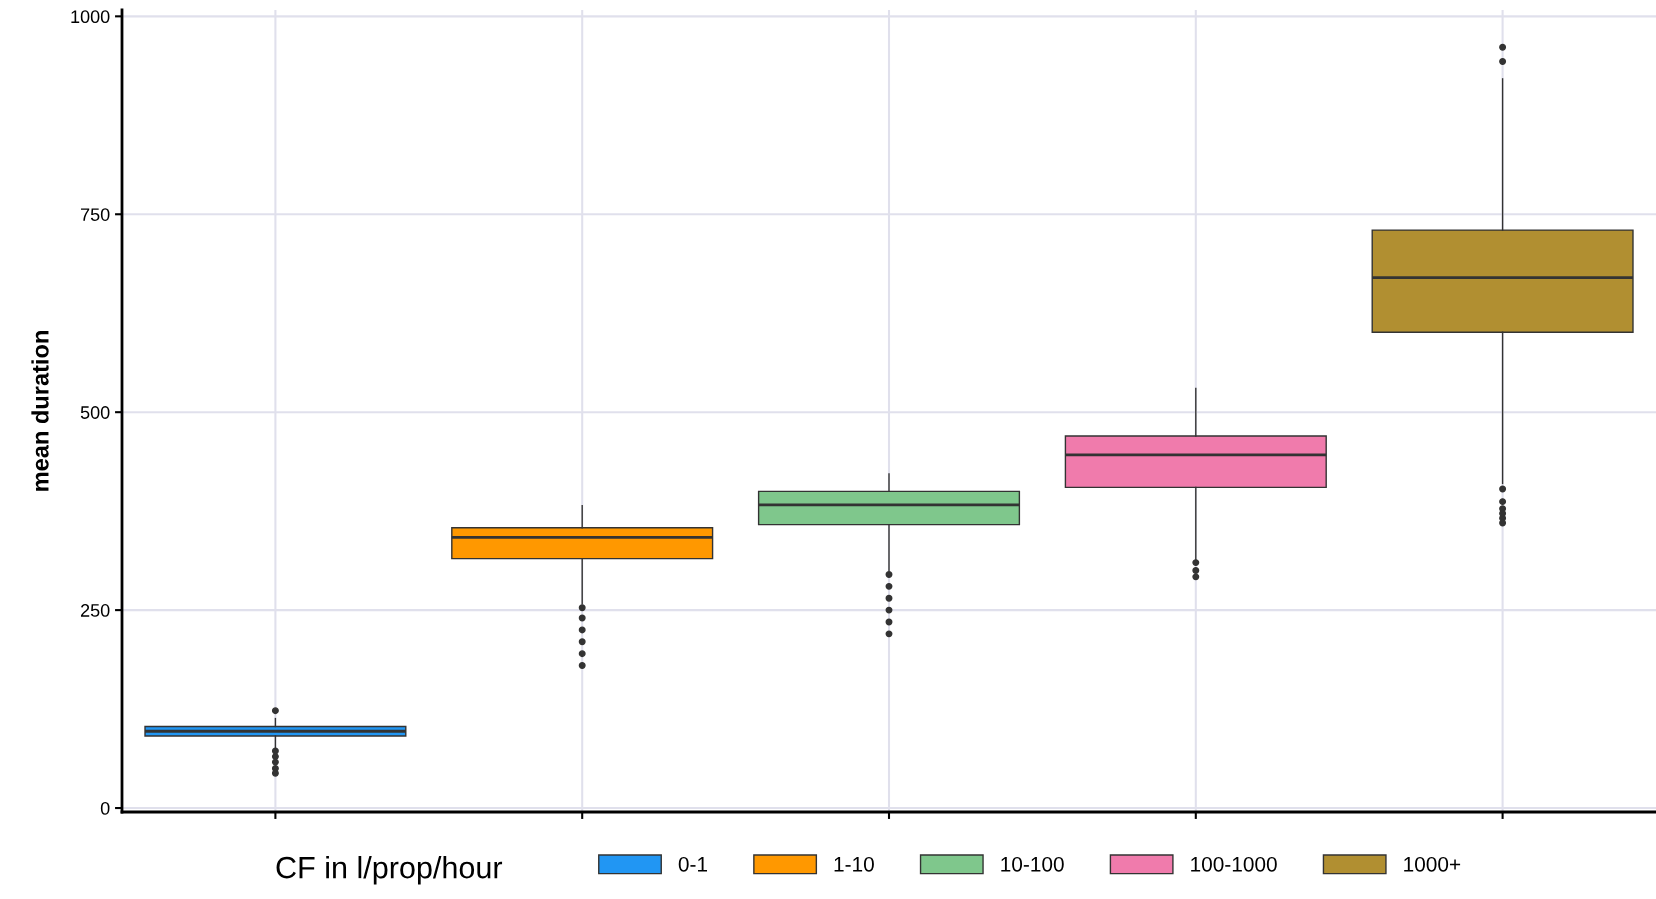 This screenshot has width=1656, height=899. I want to click on y-tick-label: 1000, so click(90, 17).